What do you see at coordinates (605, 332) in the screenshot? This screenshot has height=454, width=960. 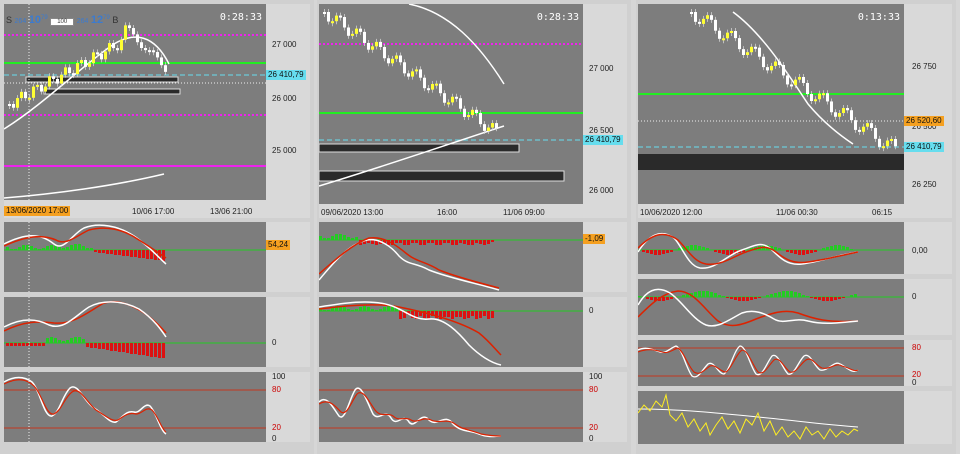 I see `oscillator-axis-2b: 0` at bounding box center [605, 332].